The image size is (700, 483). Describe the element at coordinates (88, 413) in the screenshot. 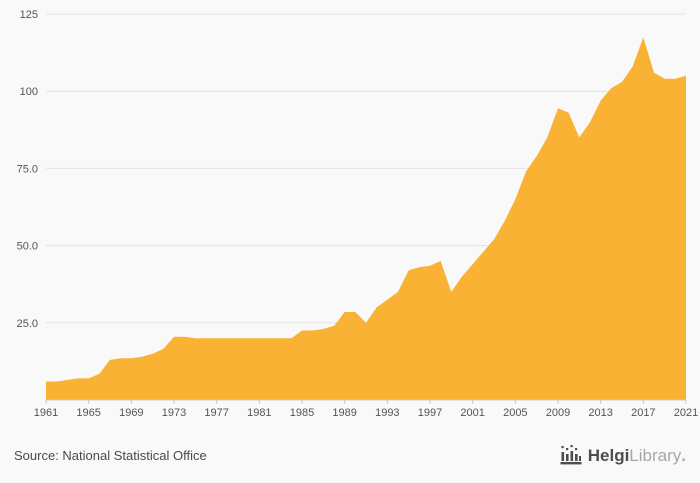

I see `x-tick-label: 1965` at that location.